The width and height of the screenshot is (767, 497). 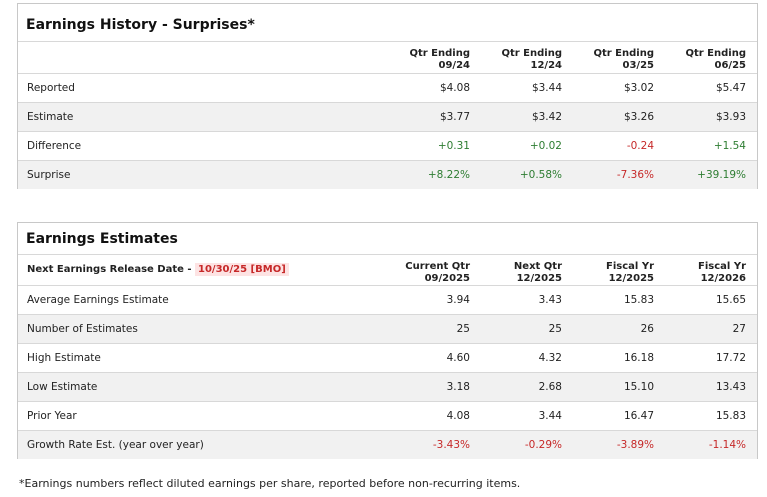 What do you see at coordinates (387, 357) in the screenshot?
I see `table-row: High Estimate 4.60 4.32 16.18 17.72` at bounding box center [387, 357].